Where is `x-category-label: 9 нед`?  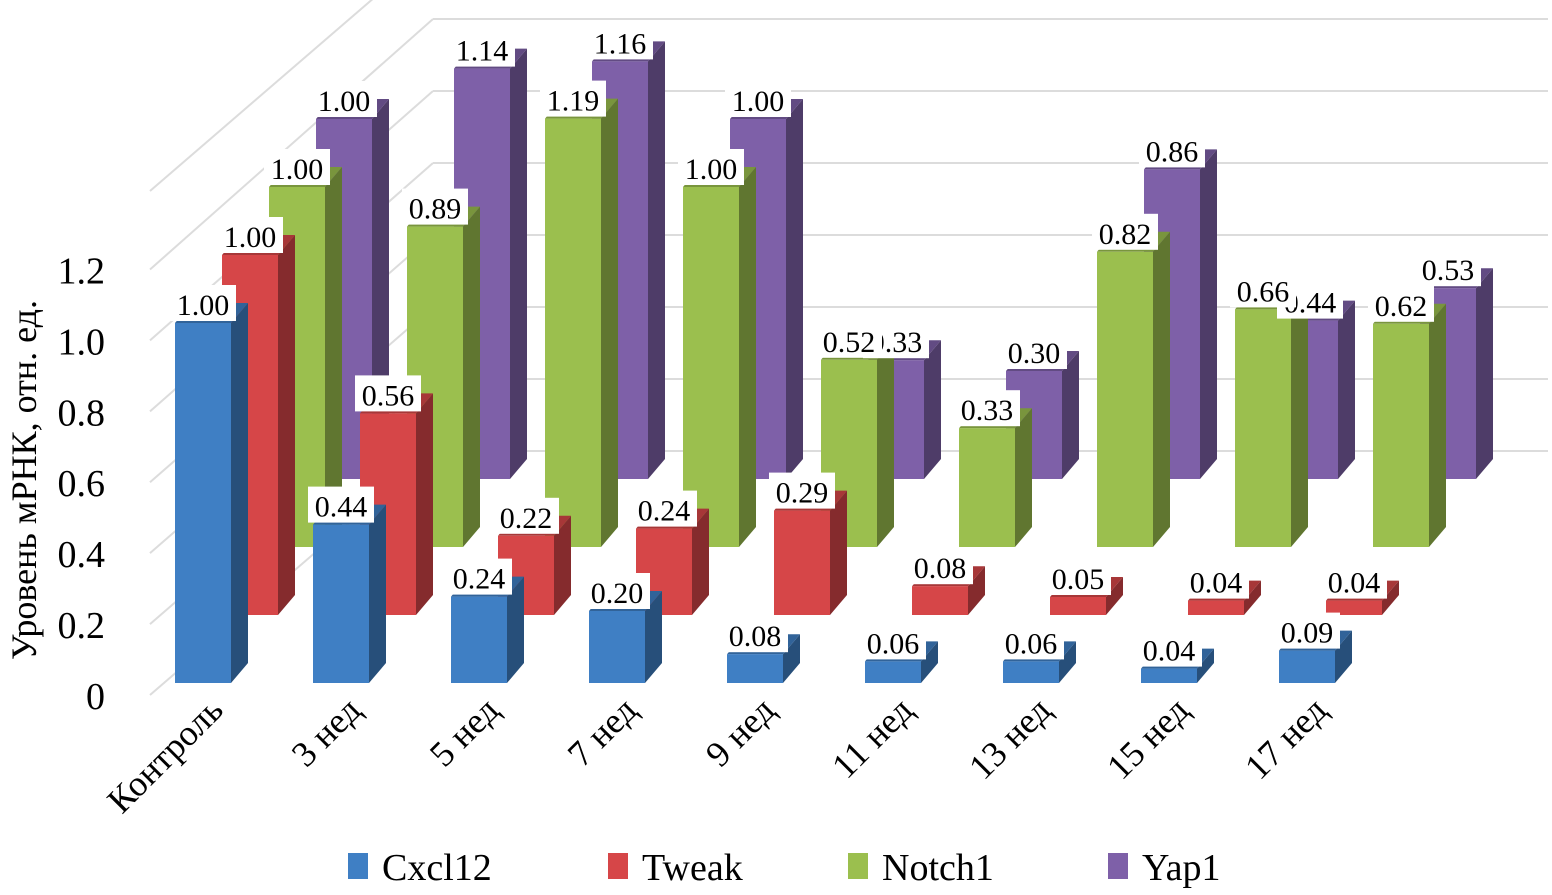
x-category-label: 9 нед is located at coordinates (740, 731).